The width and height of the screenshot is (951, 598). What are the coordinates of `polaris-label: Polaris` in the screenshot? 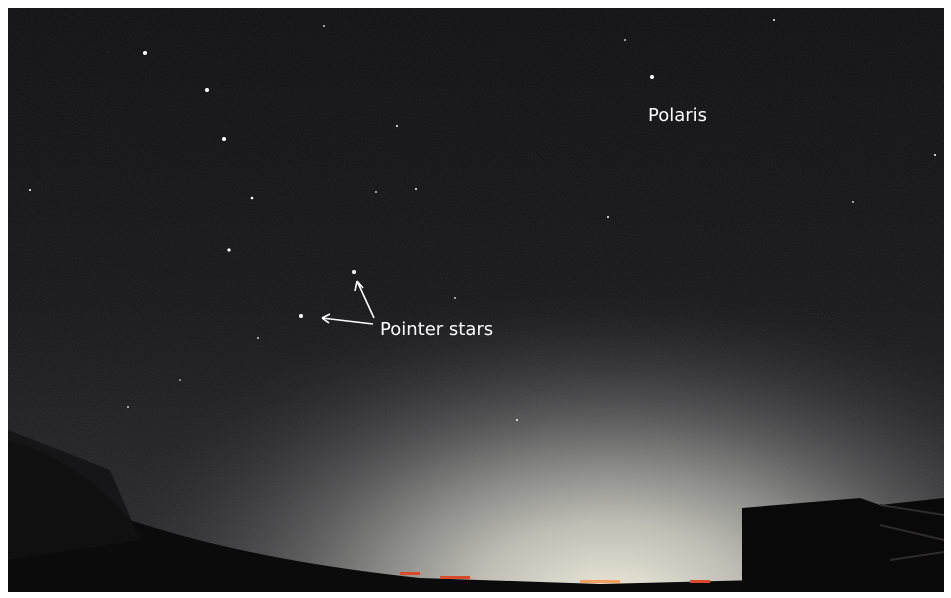 It's located at (677, 115).